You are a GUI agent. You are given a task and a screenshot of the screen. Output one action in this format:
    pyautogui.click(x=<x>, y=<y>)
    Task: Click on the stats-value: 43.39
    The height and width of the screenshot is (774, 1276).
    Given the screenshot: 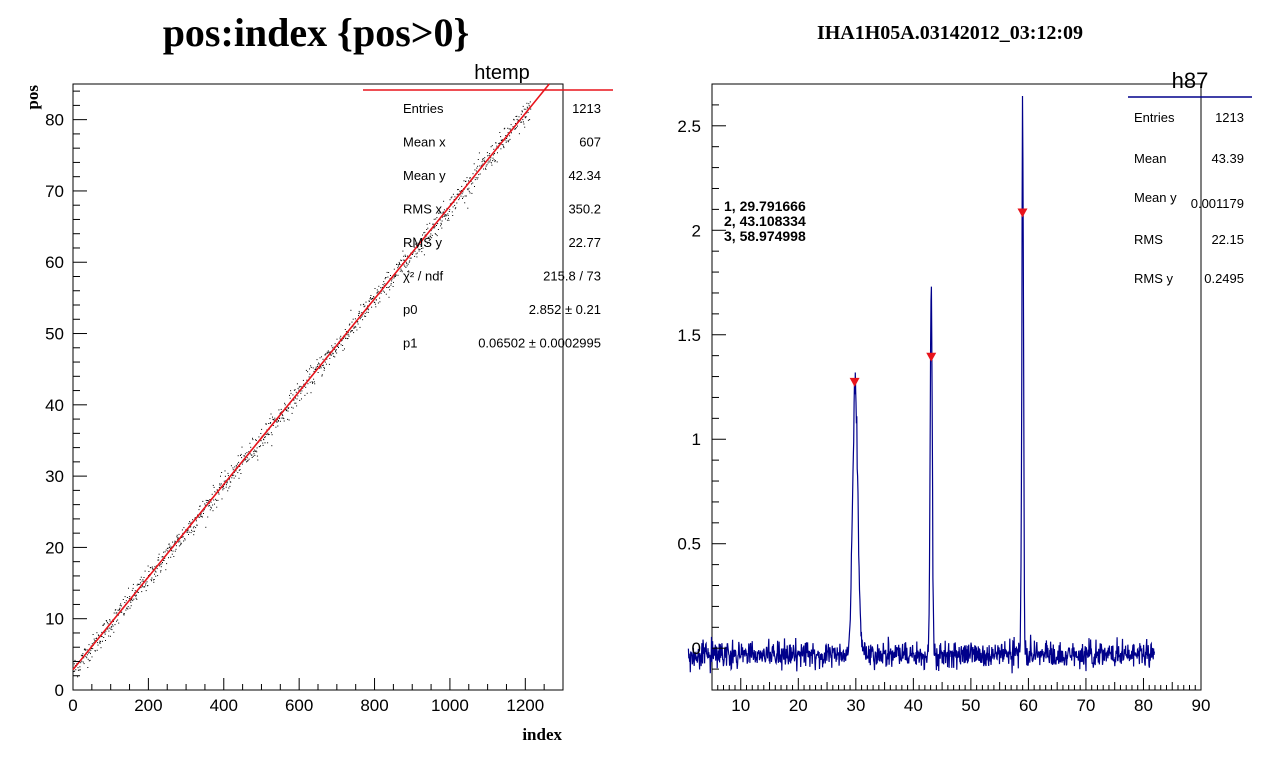 What is the action you would take?
    pyautogui.click(x=1227, y=158)
    